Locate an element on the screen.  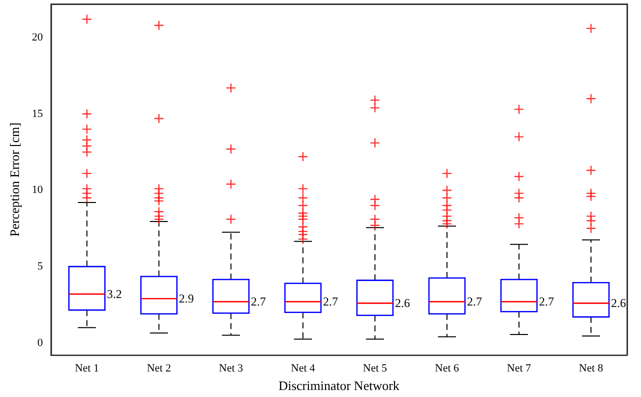
annotation: 3.2 is located at coordinates (114, 294).